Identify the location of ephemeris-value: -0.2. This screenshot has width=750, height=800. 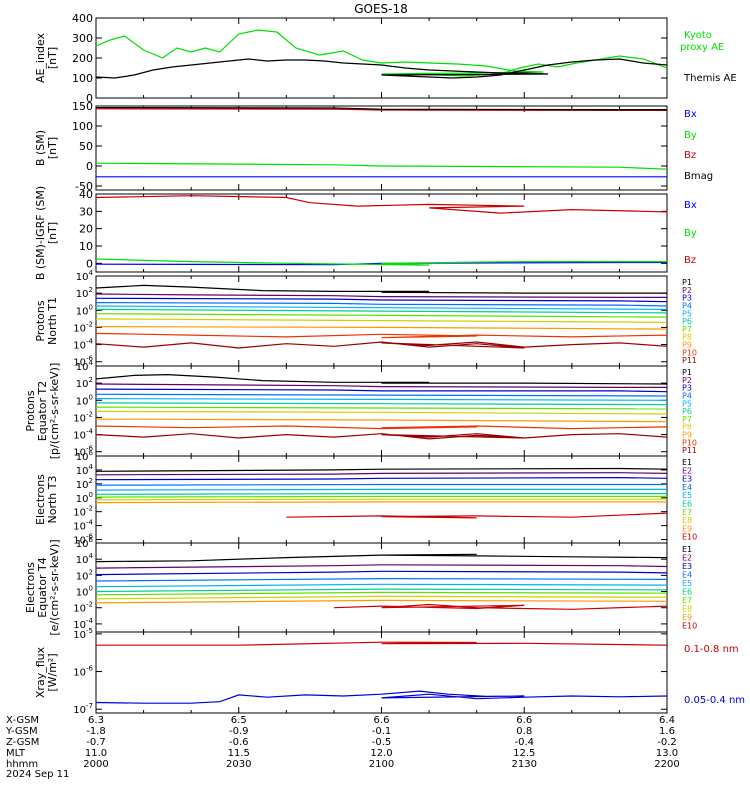
(667, 742).